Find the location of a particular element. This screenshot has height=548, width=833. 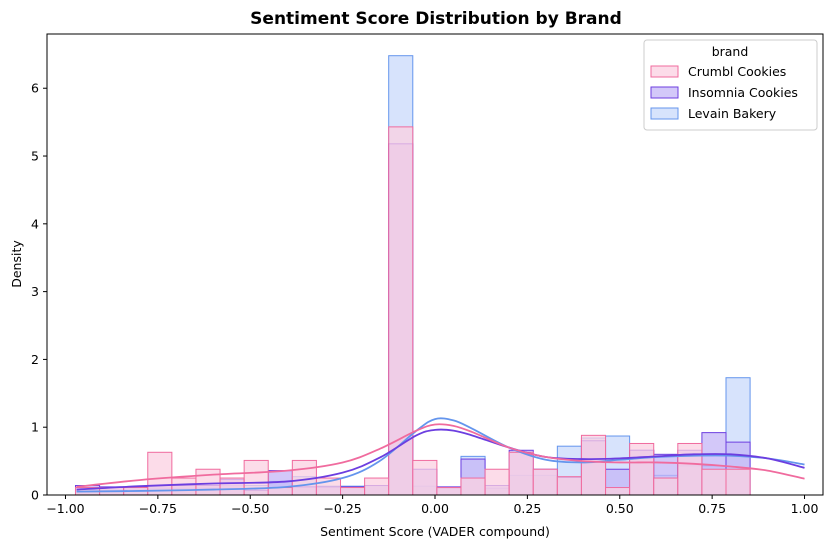

legend-box is located at coordinates (730, 85).